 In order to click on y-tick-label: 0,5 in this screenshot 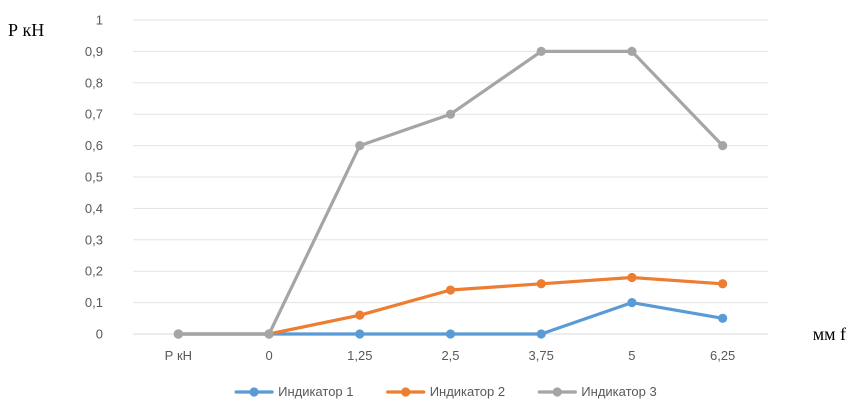, I will do `click(94, 177)`.